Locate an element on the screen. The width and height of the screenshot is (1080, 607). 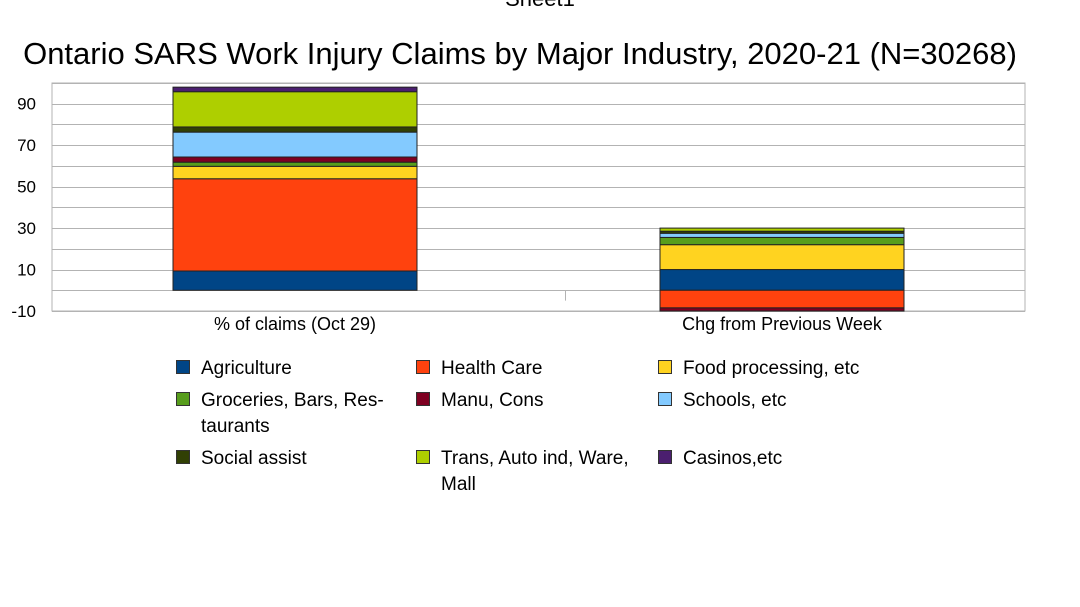
legend-label: Groceries, Bars, Res-taurants is located at coordinates (292, 413).